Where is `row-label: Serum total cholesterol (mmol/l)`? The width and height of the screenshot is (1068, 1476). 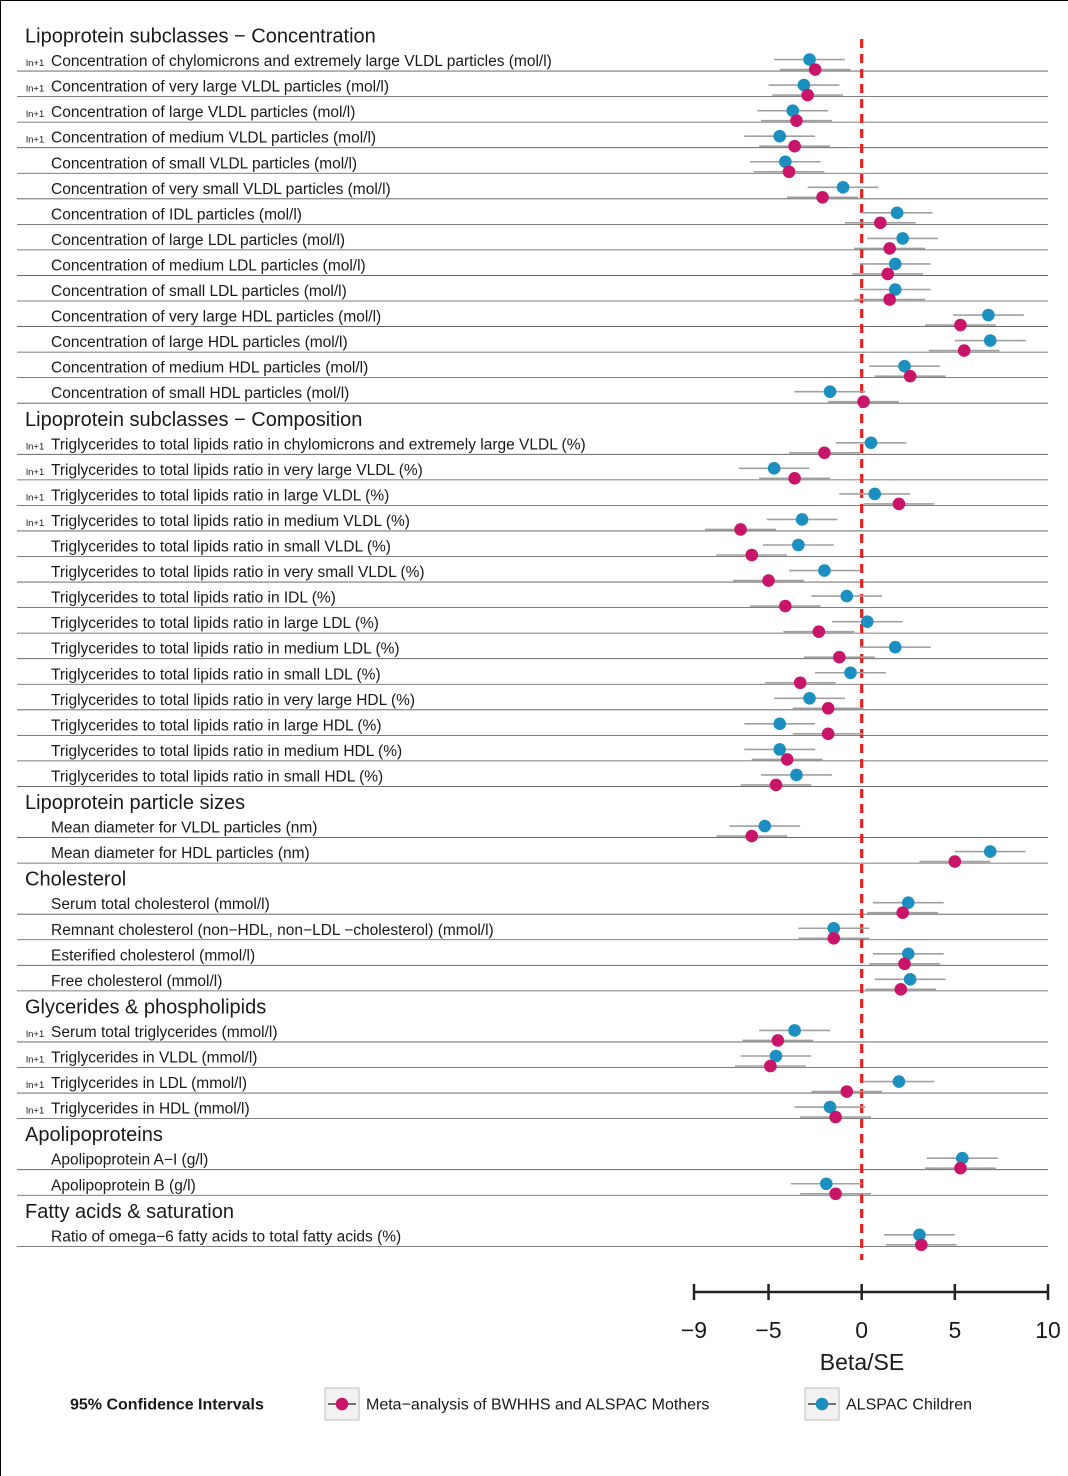 row-label: Serum total cholesterol (mmol/l) is located at coordinates (160, 904).